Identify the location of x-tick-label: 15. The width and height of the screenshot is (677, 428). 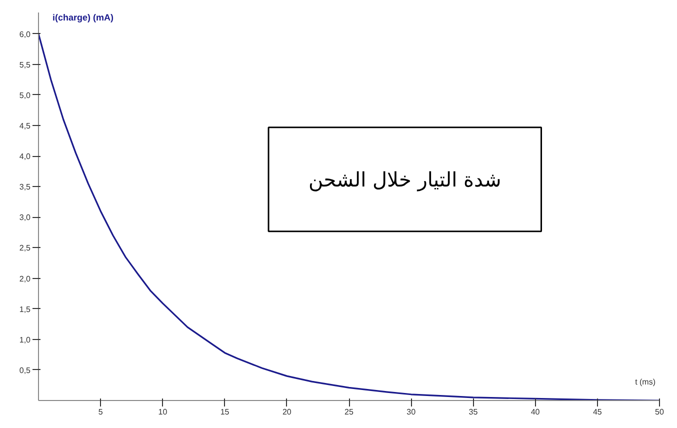
(225, 412).